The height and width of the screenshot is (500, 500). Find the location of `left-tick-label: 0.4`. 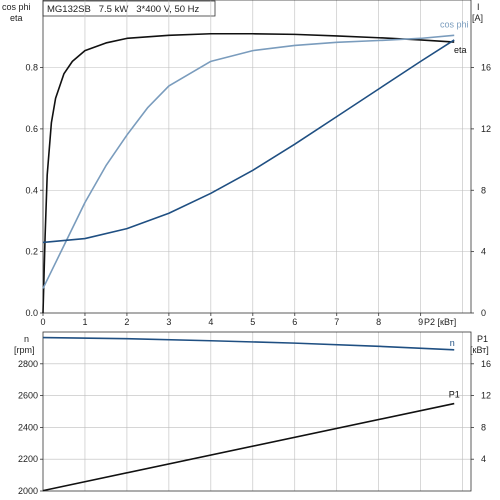

left-tick-label: 0.4 is located at coordinates (31, 190).